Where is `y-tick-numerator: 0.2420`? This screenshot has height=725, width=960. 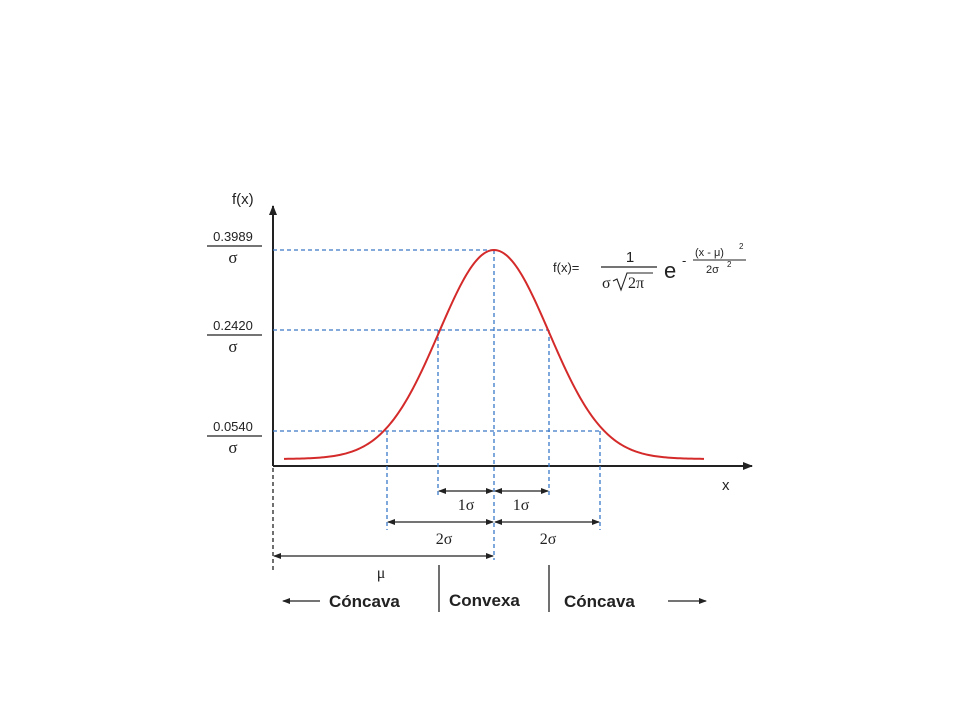 y-tick-numerator: 0.2420 is located at coordinates (233, 325).